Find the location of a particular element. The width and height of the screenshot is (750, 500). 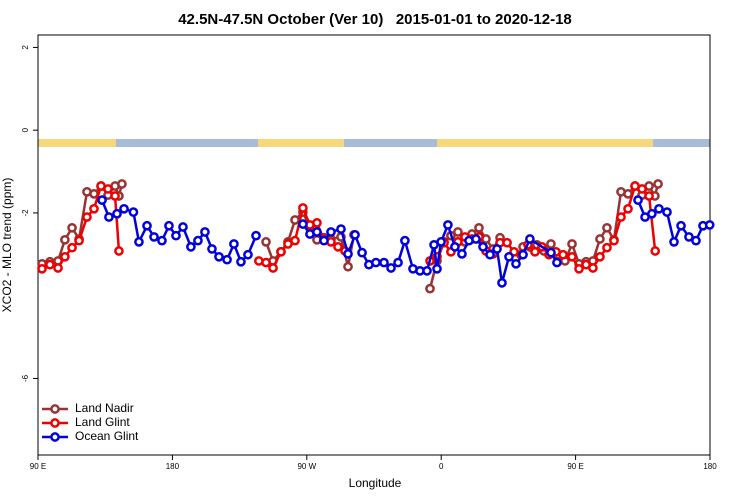

x-tick-label: 0 is located at coordinates (441, 466).